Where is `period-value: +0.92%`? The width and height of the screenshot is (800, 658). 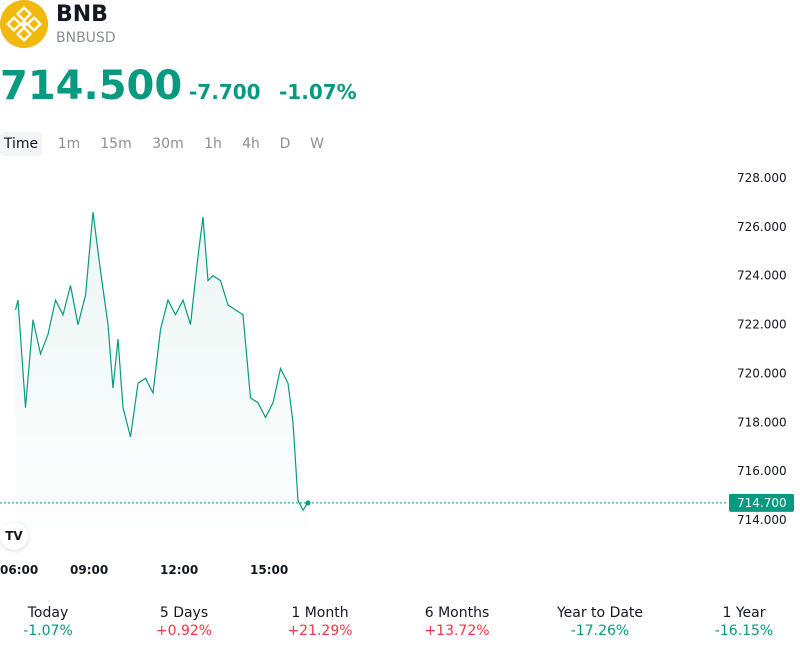 period-value: +0.92% is located at coordinates (184, 631).